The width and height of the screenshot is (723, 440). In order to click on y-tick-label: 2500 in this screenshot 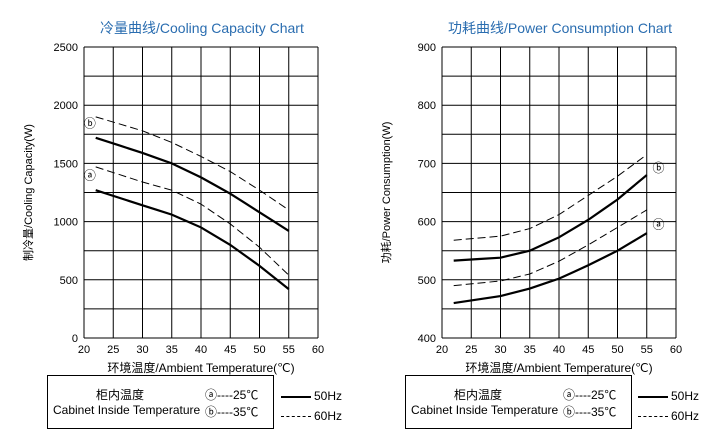, I will do `click(66, 48)`.